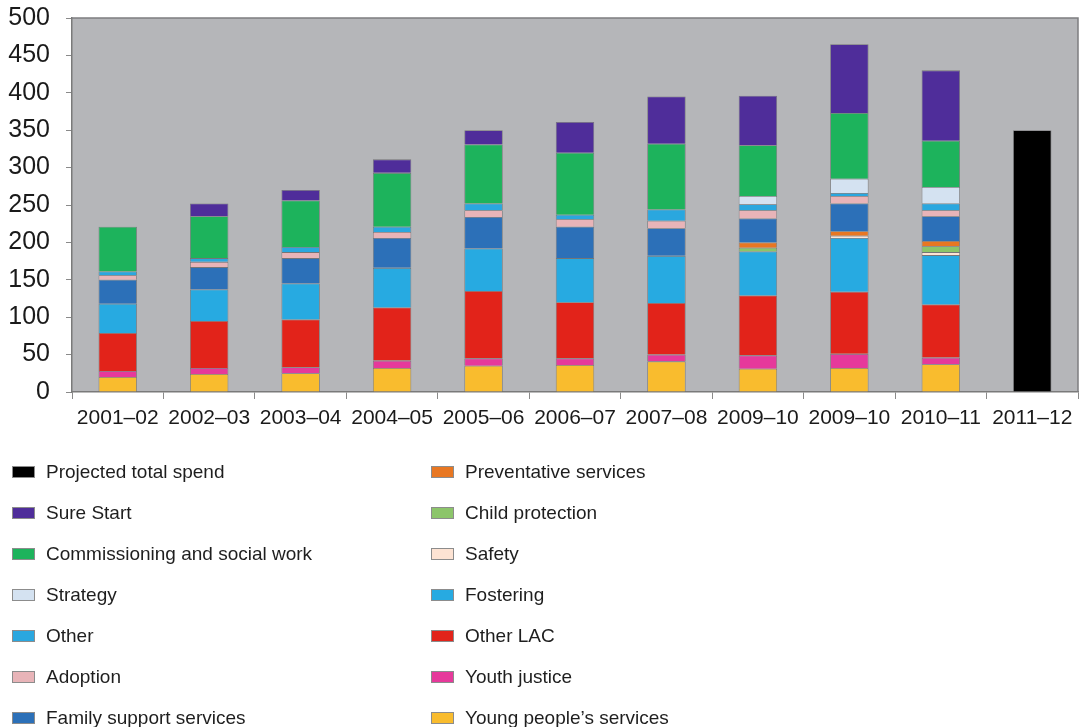 Image resolution: width=1081 pixels, height=727 pixels. Describe the element at coordinates (29, 240) in the screenshot. I see `y-tick-label: 200` at that location.